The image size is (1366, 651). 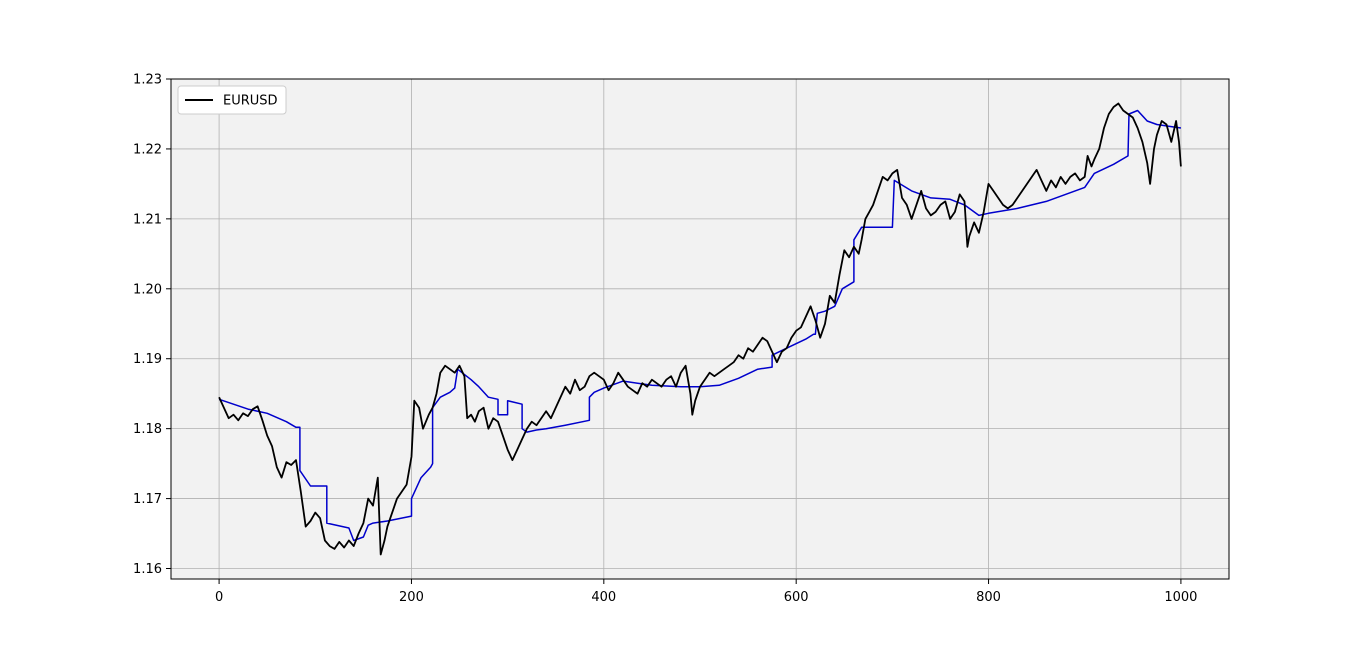 What do you see at coordinates (411, 597) in the screenshot?
I see `x-tick-label: 200` at bounding box center [411, 597].